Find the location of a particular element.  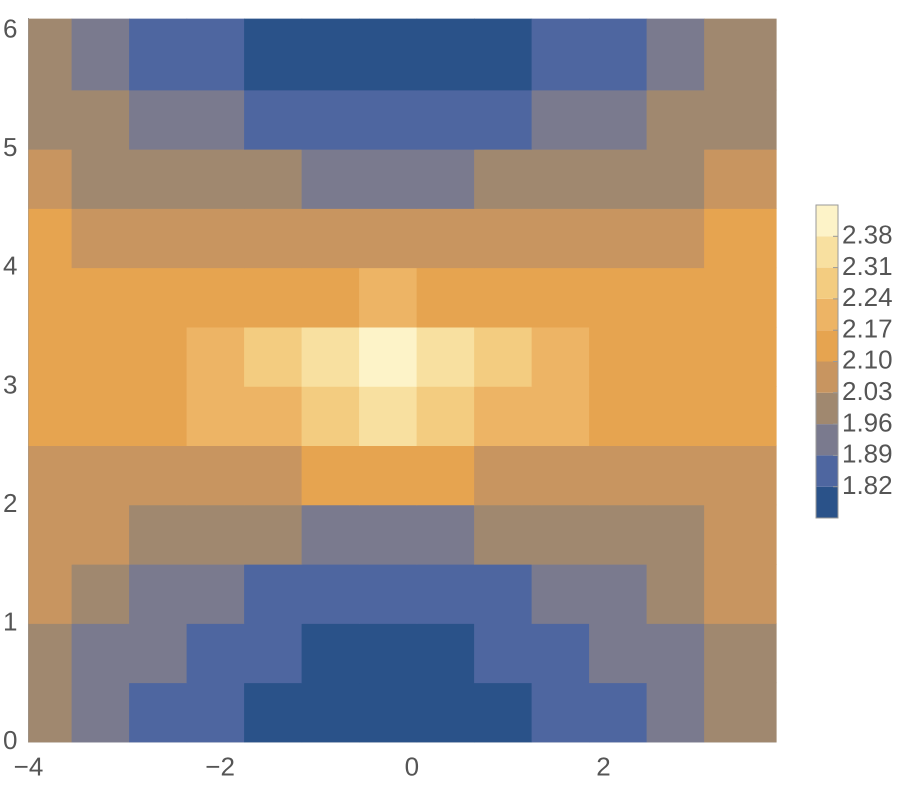

y-tick-label: 6 is located at coordinates (10, 29).